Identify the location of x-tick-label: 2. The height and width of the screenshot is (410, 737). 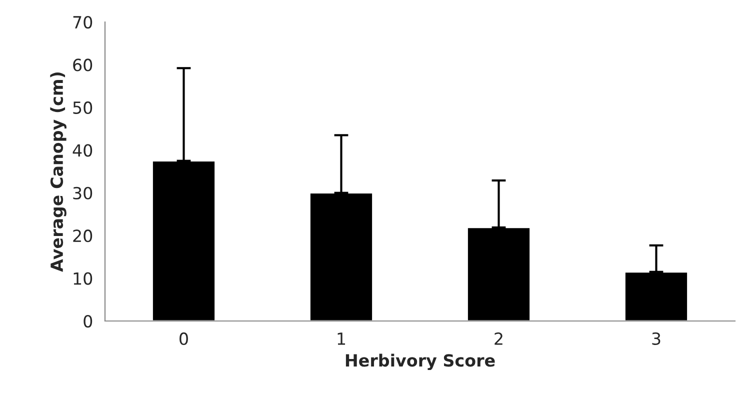
(498, 338).